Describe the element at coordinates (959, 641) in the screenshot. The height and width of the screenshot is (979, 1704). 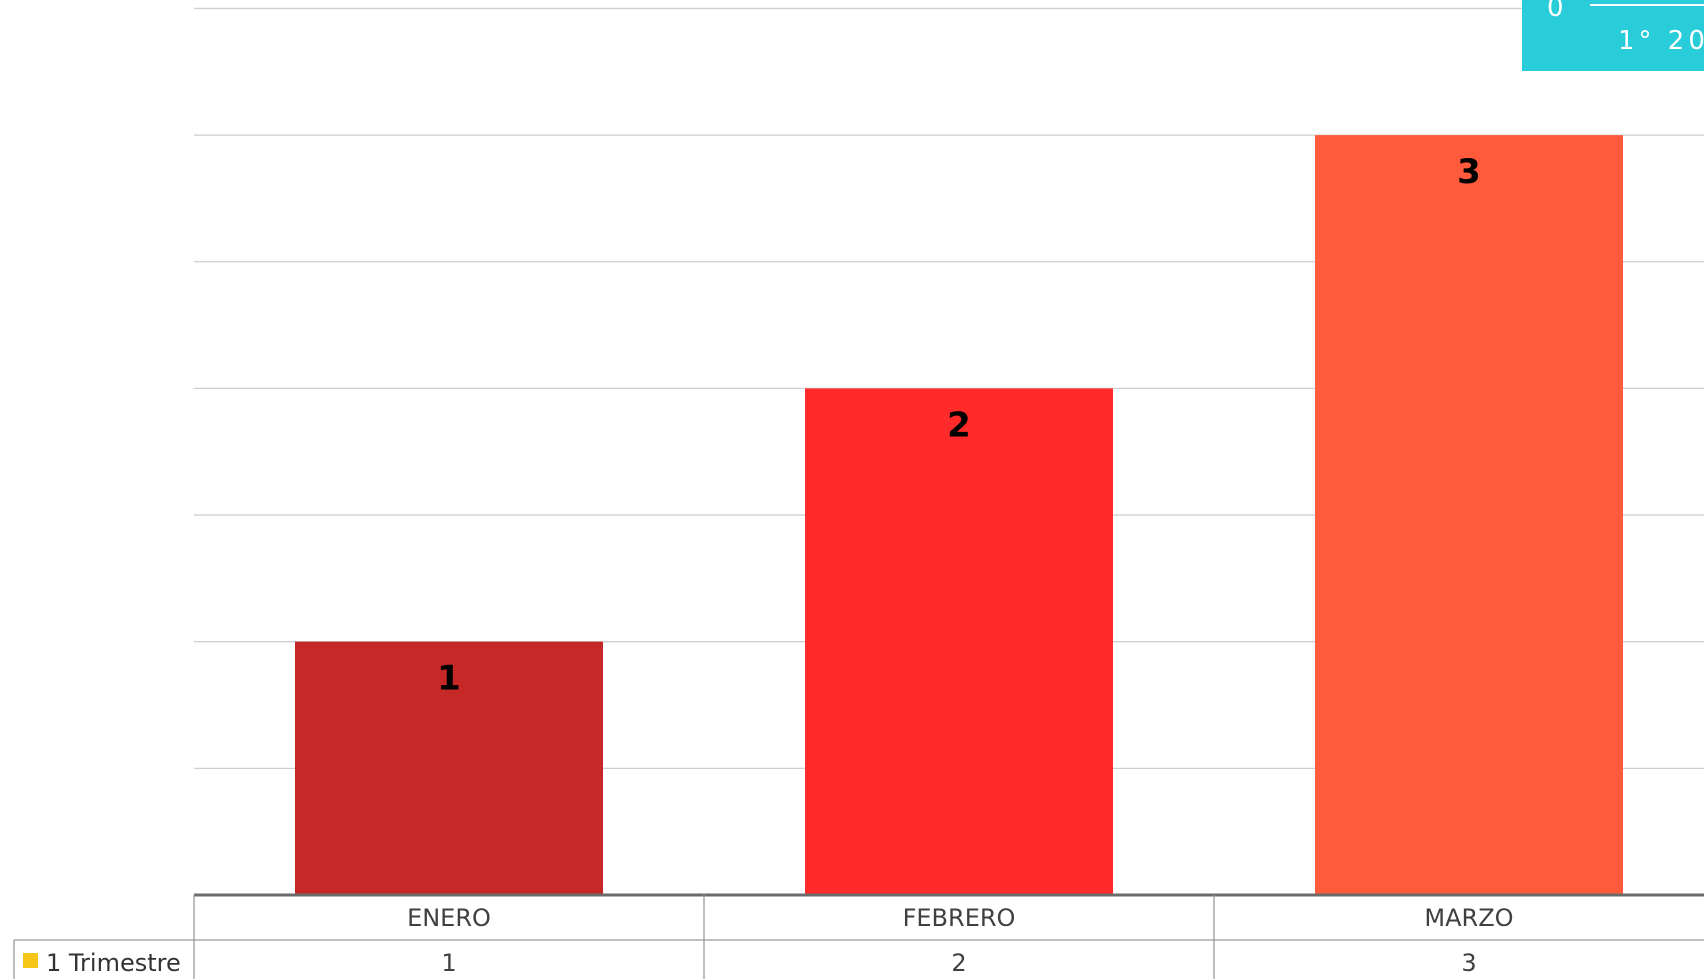
I see `bar-febrero` at that location.